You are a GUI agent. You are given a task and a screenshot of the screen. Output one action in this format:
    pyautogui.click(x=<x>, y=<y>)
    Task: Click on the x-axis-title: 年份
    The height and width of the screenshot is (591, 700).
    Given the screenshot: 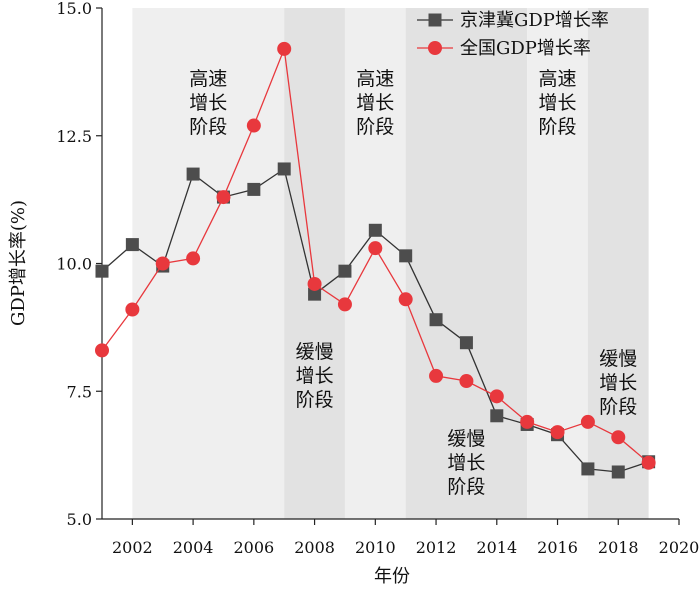 What is the action you would take?
    pyautogui.click(x=392, y=576)
    